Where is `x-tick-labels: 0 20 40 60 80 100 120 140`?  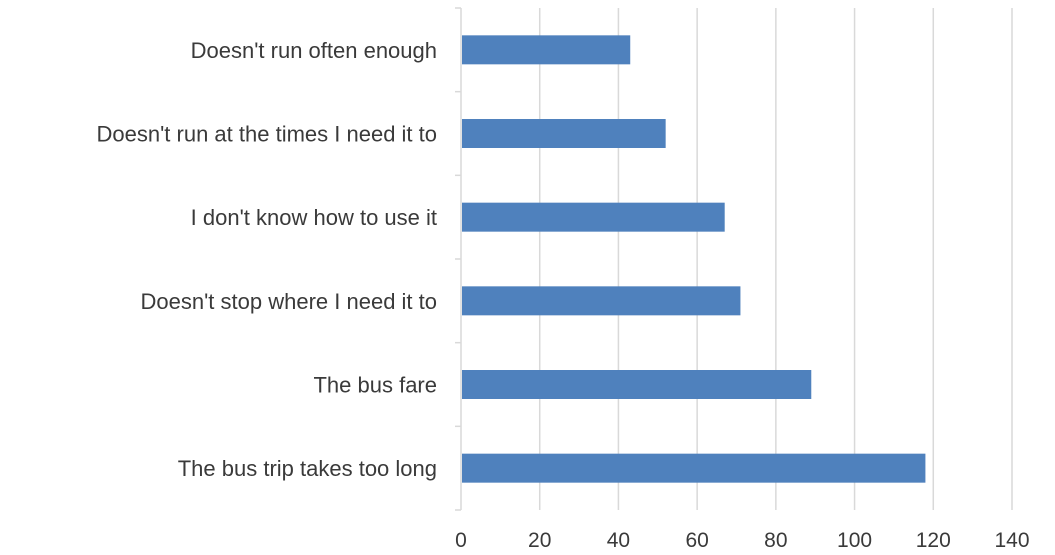
x-tick-labels: 0 20 40 60 80 100 120 140 is located at coordinates (742, 540).